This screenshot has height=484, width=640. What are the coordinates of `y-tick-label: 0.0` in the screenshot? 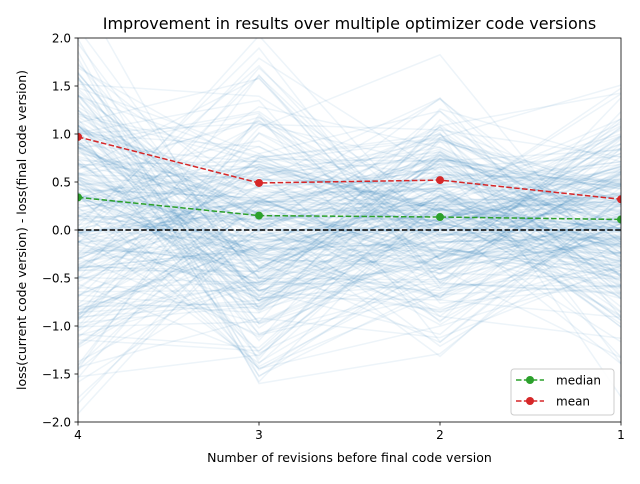 It's located at (61, 231).